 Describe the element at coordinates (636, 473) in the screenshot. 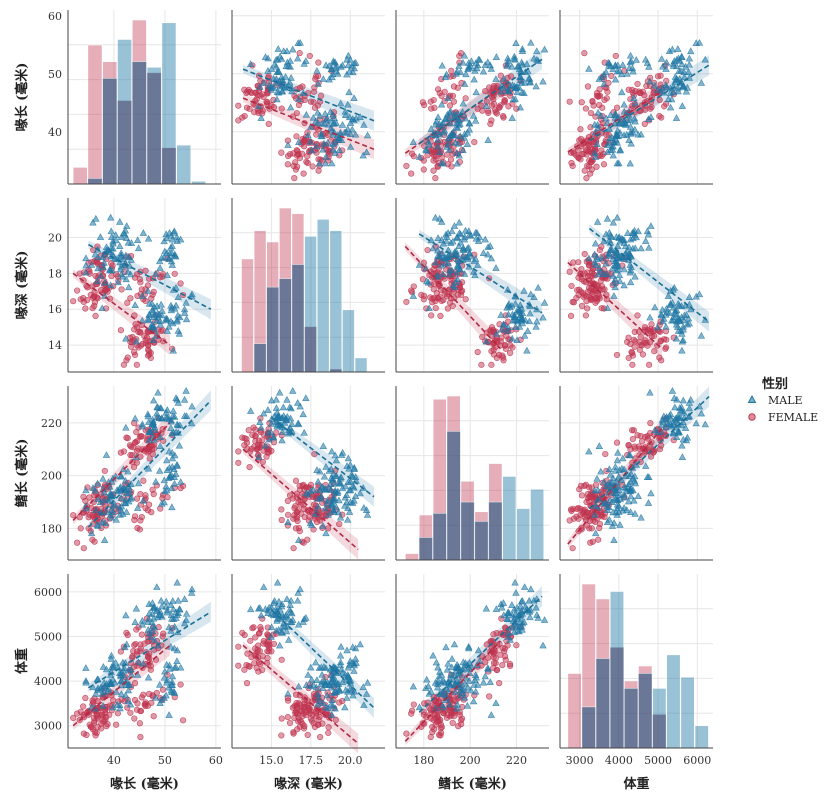

I see `panel-flipper_length-vs-body_mass` at that location.